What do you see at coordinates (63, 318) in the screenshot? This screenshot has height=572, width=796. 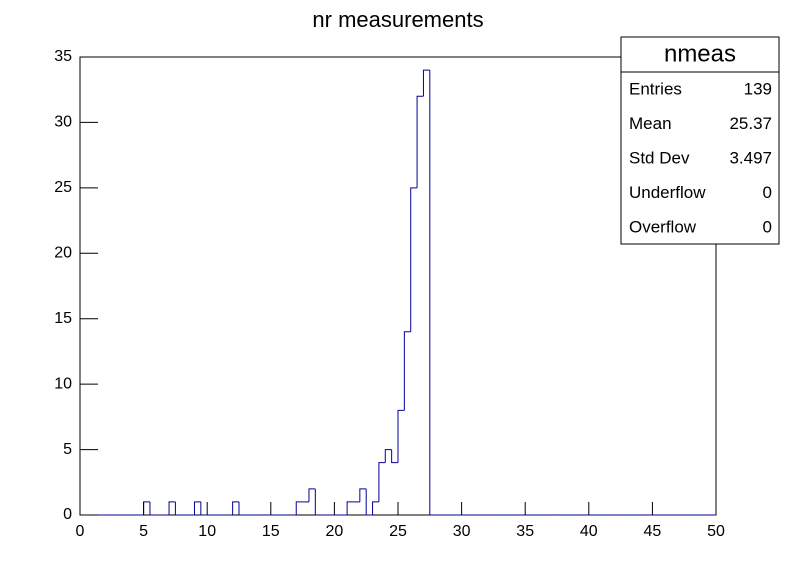 I see `y-tick-label: 15` at bounding box center [63, 318].